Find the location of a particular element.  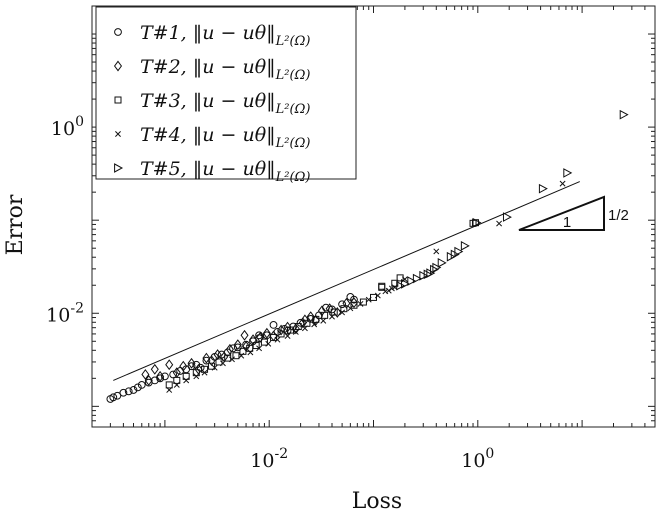

x-tick-label: 10⁻² is located at coordinates (269, 459).